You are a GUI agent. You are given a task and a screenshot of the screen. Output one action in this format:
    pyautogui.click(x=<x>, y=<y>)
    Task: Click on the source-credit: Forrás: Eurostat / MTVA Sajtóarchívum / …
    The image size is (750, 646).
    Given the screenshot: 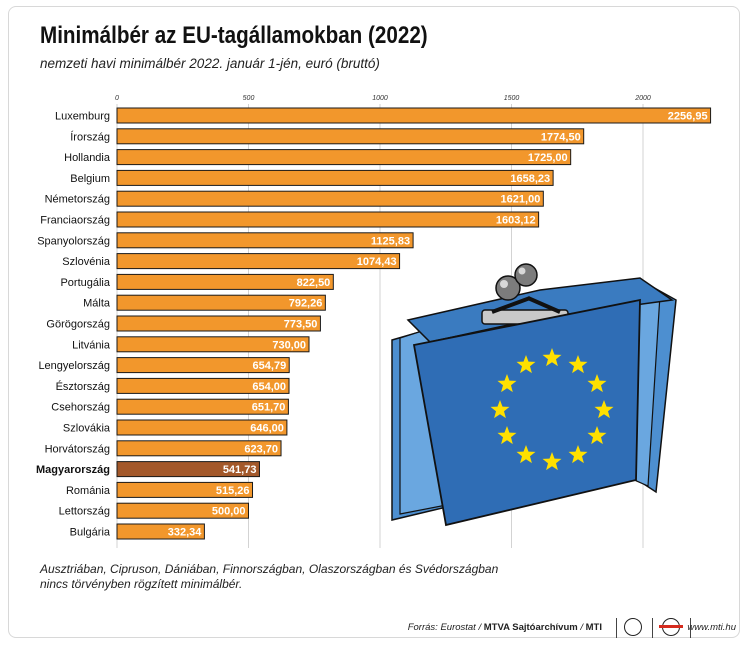 What is the action you would take?
    pyautogui.click(x=504, y=627)
    